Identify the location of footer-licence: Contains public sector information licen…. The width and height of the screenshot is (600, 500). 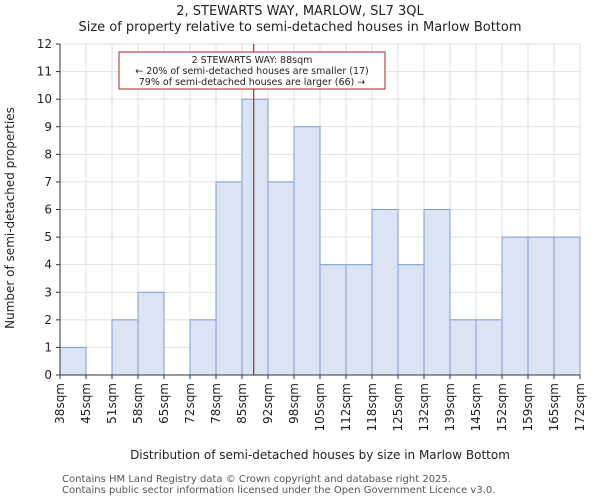
(279, 490).